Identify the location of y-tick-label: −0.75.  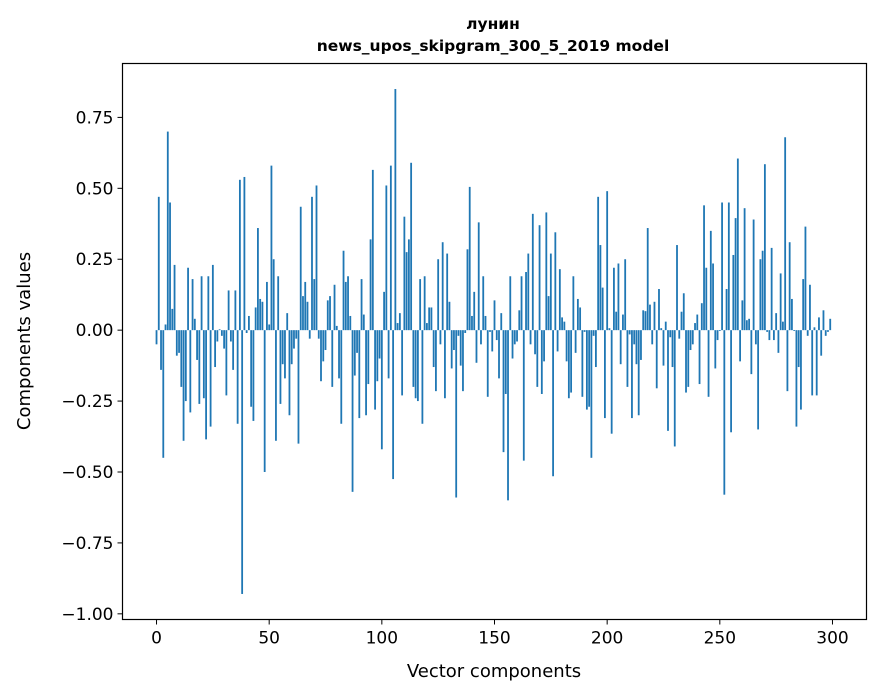
(87, 544).